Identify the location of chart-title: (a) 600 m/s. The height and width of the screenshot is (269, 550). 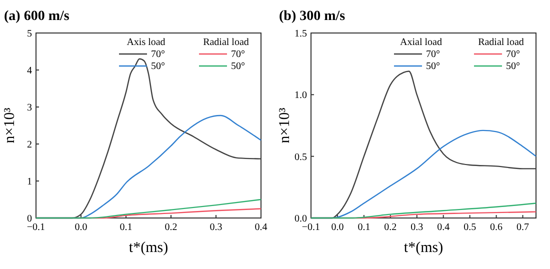
(37, 16).